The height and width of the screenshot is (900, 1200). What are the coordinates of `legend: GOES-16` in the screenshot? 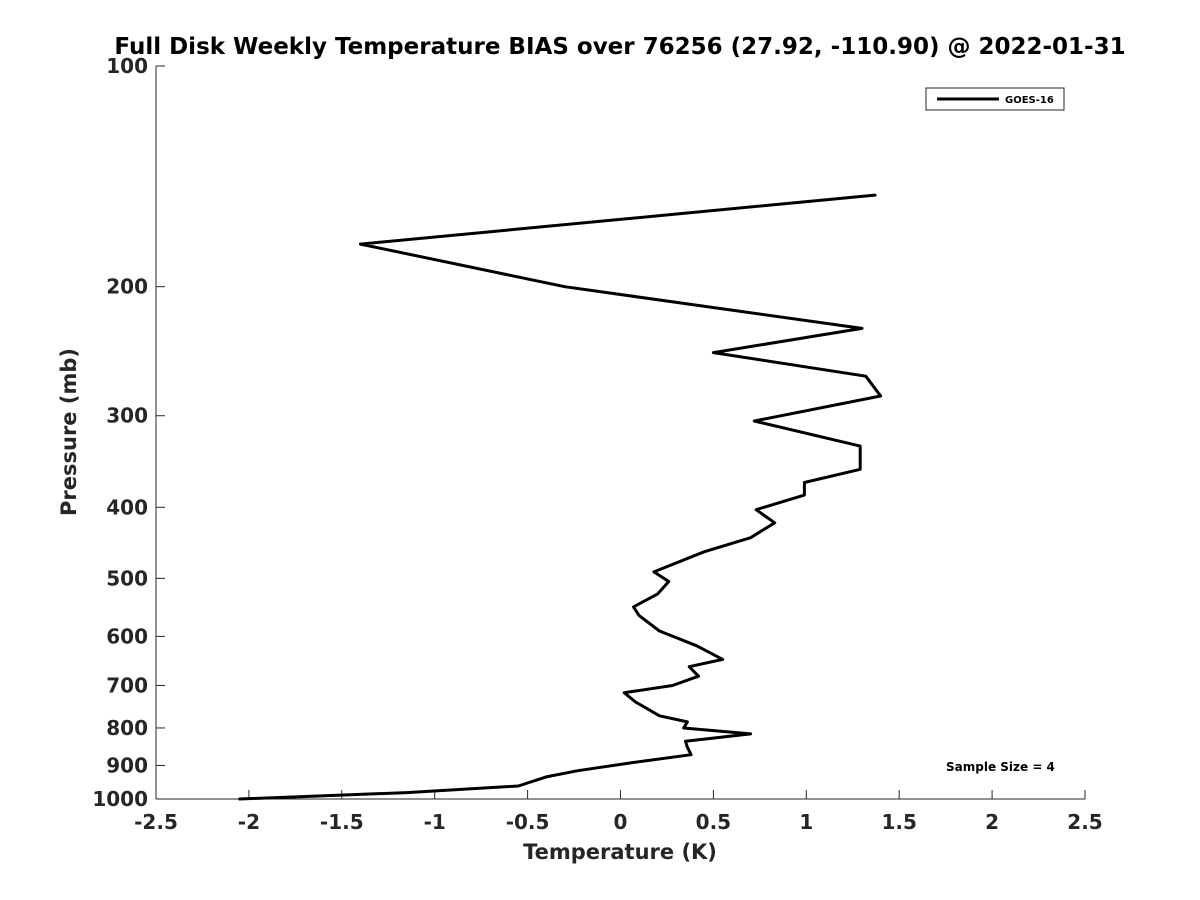 It's located at (995, 99).